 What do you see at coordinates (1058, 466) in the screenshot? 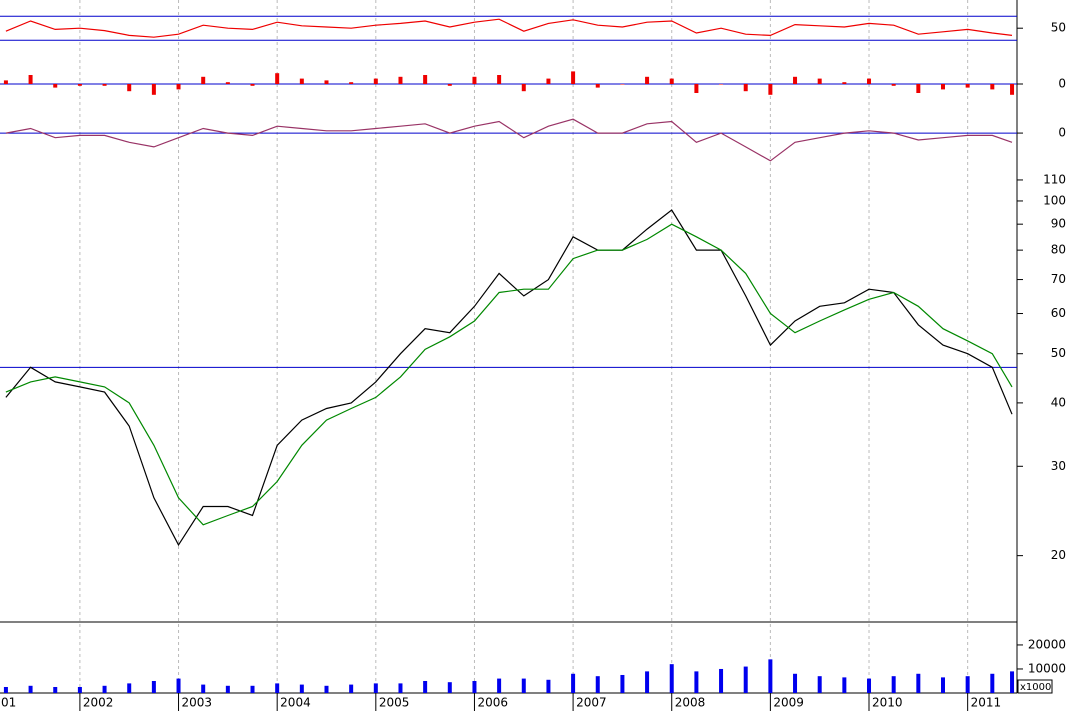
I see `y-tick-label: 30` at bounding box center [1058, 466].